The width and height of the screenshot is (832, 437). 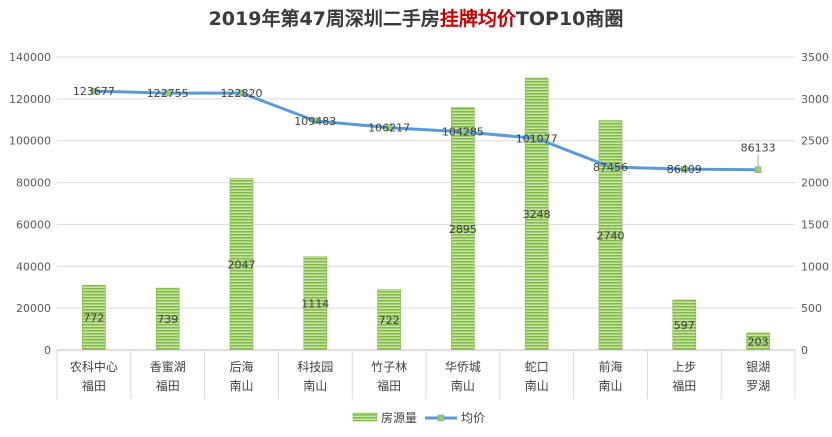 I want to click on line-data-label: 101077, so click(x=537, y=138).